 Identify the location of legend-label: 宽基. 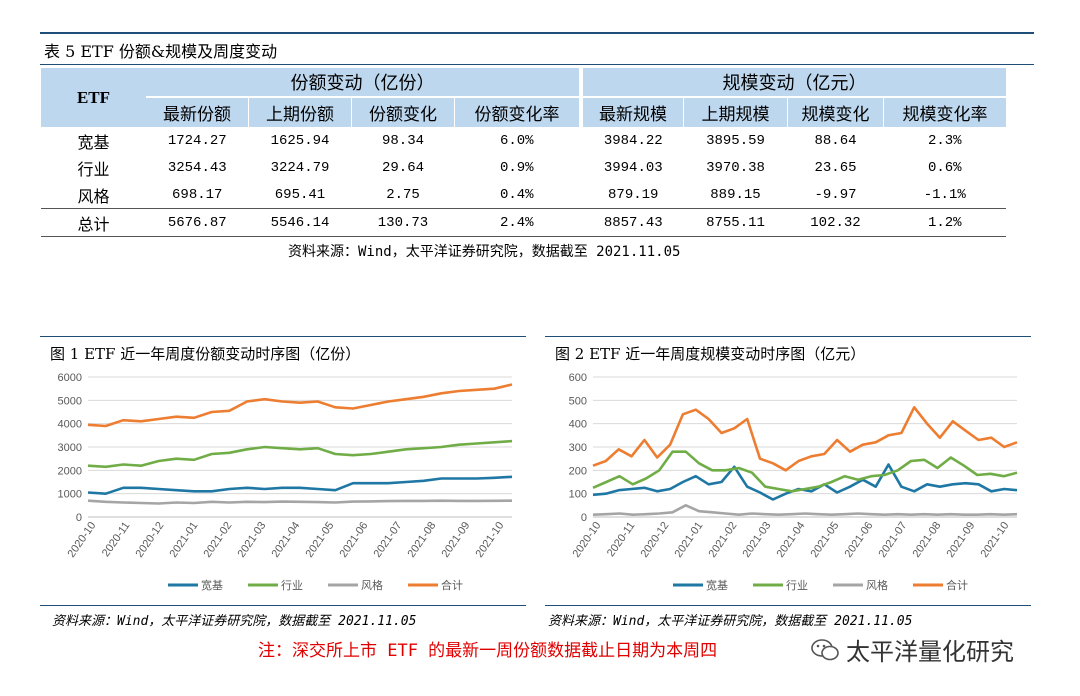
(717, 585).